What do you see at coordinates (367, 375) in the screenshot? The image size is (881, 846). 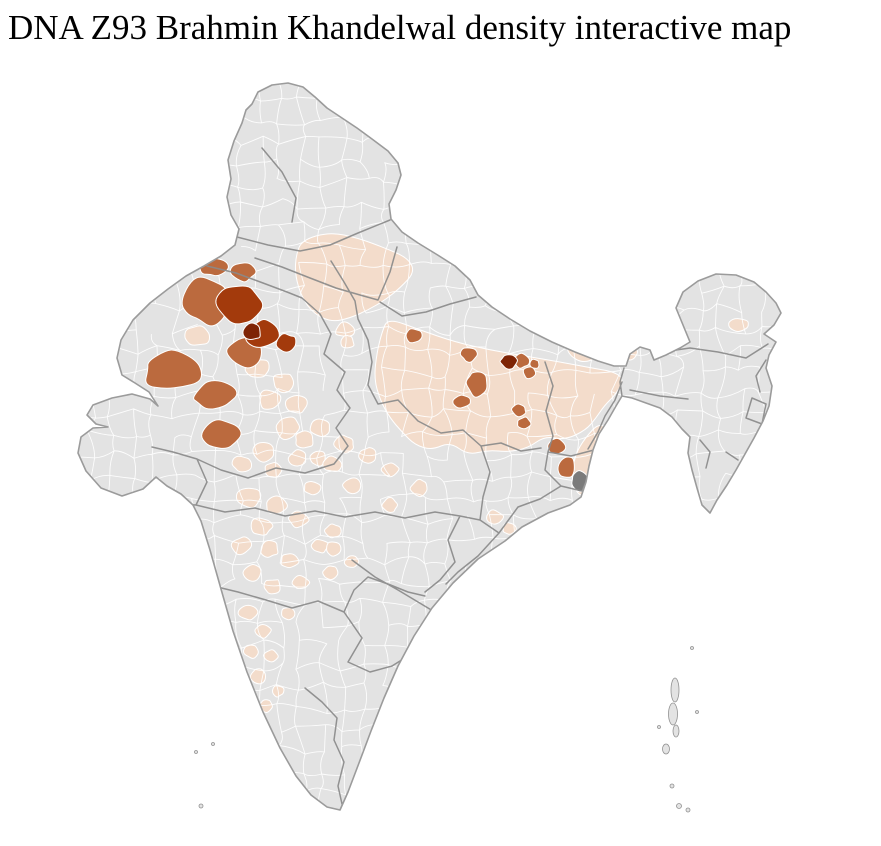 I see `high-density-districts-layer` at bounding box center [367, 375].